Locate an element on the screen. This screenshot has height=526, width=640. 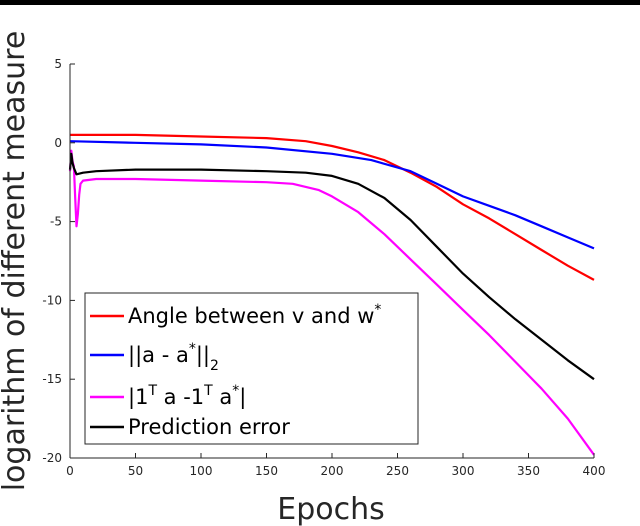
x-axis-label: Epochs is located at coordinates (331, 509).